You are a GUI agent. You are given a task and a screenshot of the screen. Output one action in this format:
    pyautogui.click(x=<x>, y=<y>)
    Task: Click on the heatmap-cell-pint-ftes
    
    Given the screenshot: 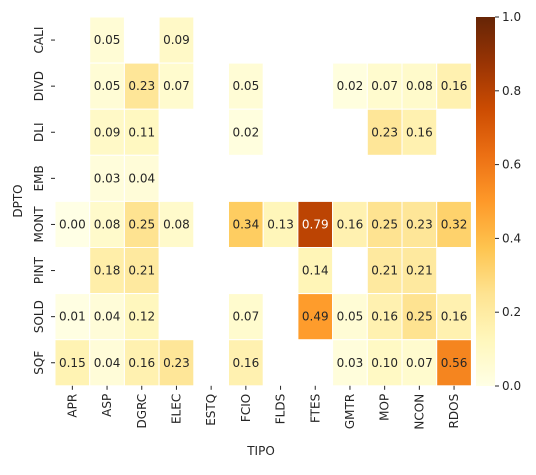 What is the action you would take?
    pyautogui.click(x=315, y=271)
    